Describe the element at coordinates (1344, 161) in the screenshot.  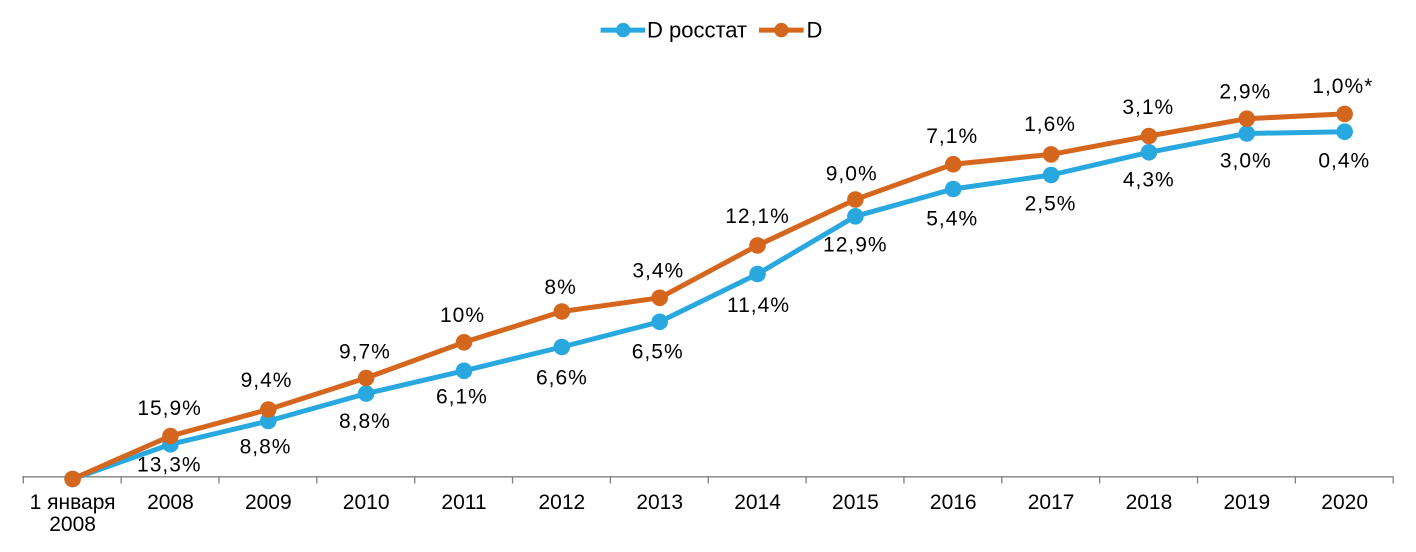
I see `svg-text: 0,4%` at that location.